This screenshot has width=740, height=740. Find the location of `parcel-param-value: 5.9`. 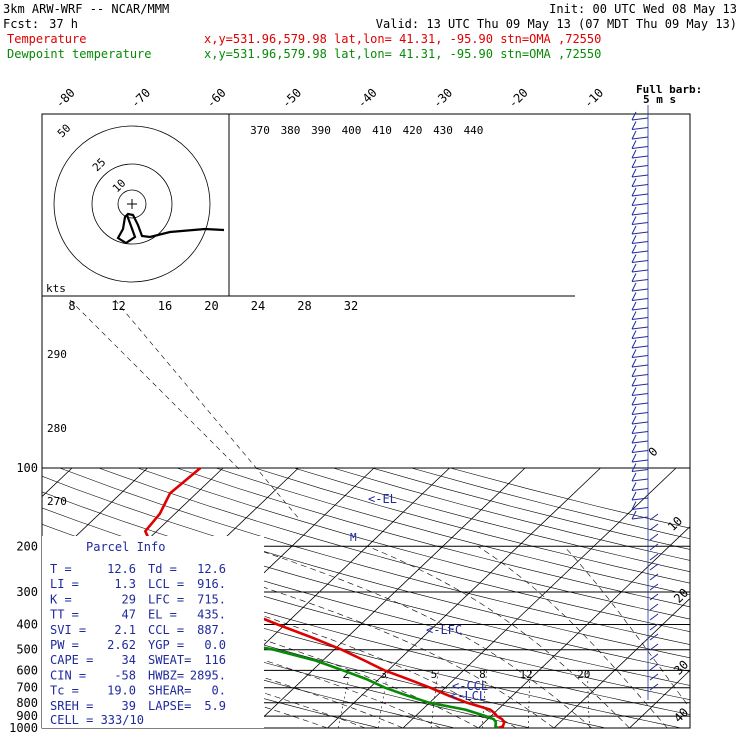

parcel-param-value: 5.9 is located at coordinates (215, 706).